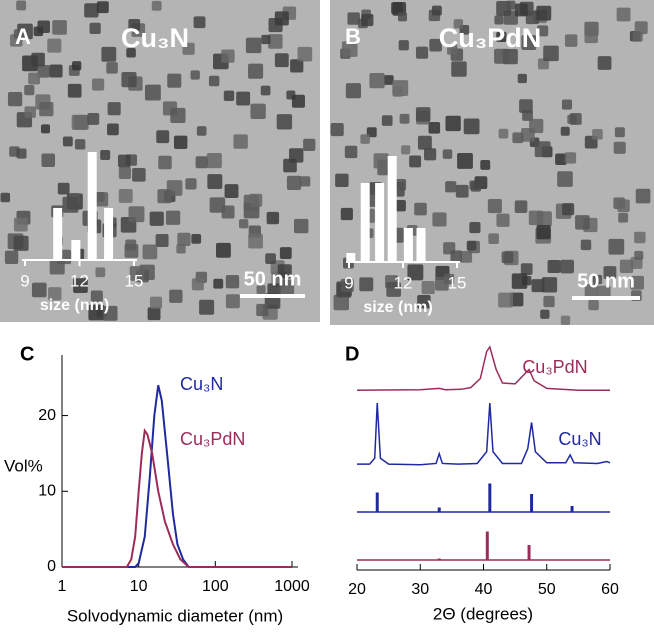 The height and width of the screenshot is (637, 654). Describe the element at coordinates (23, 465) in the screenshot. I see `y-axis-label: Vol%` at that location.